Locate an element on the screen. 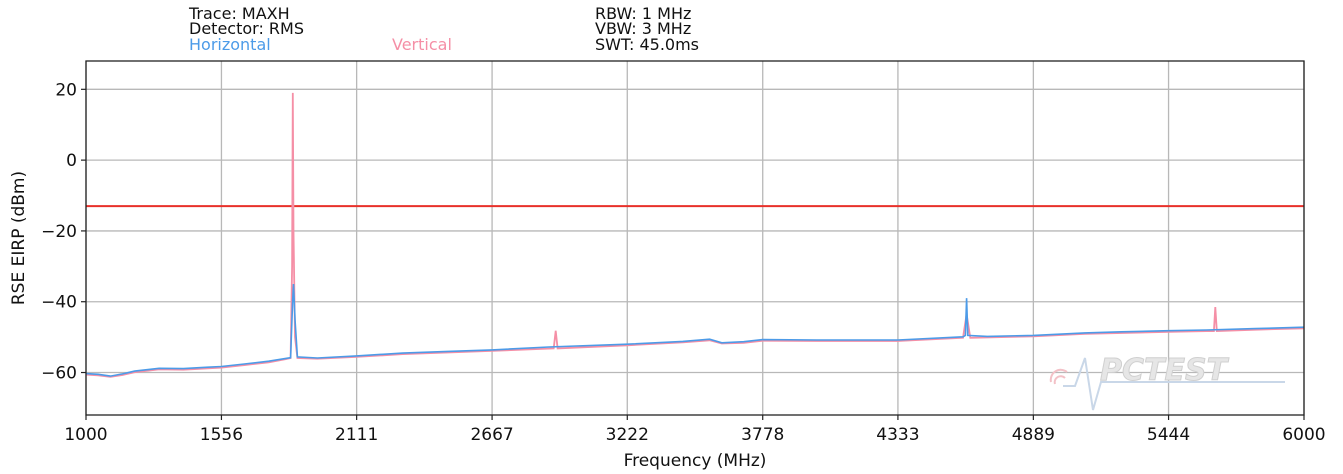  y-axis-label: RSE EIRP (dBm) is located at coordinates (19, 238).